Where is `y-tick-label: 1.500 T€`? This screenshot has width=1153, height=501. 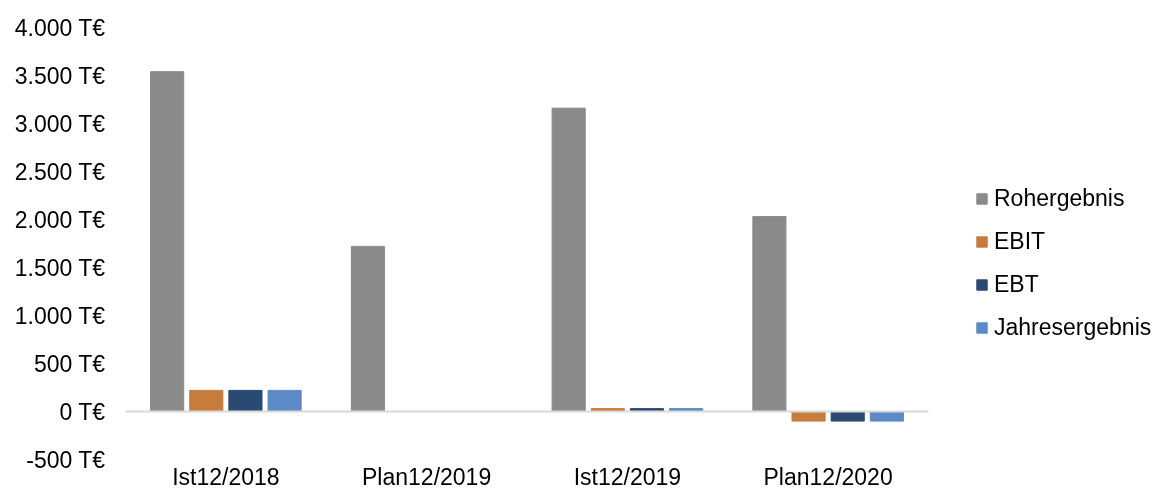
y-tick-label: 1.500 T€ is located at coordinates (60, 267).